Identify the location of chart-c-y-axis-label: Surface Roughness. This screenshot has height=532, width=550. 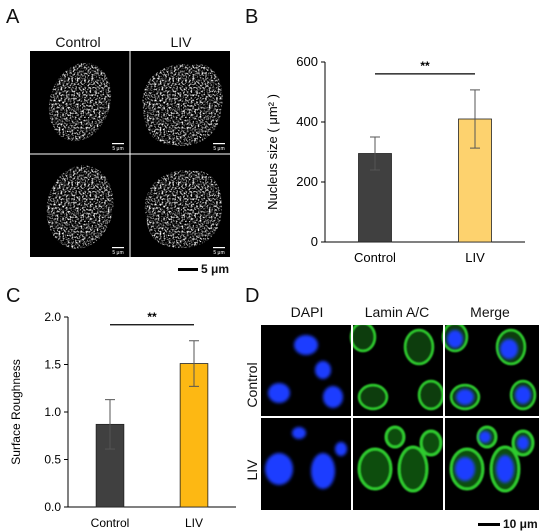
(16, 411).